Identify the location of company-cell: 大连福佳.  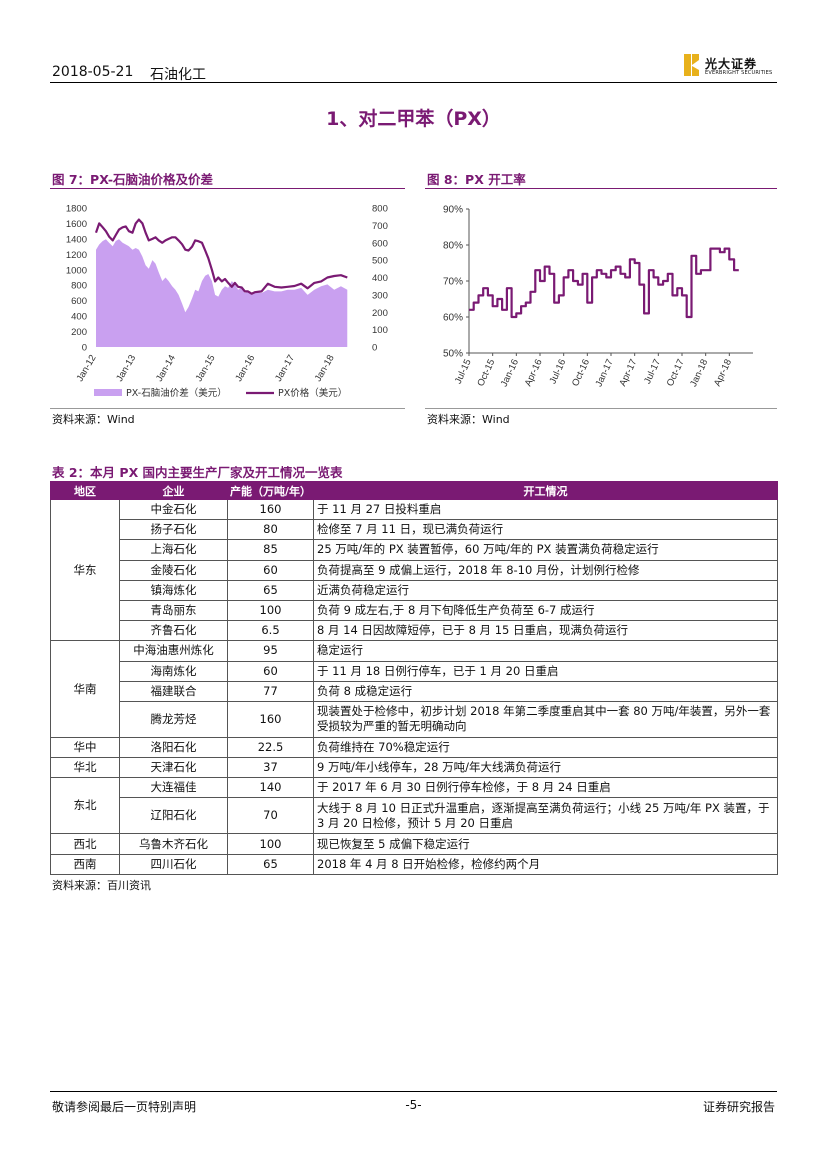
(173, 788).